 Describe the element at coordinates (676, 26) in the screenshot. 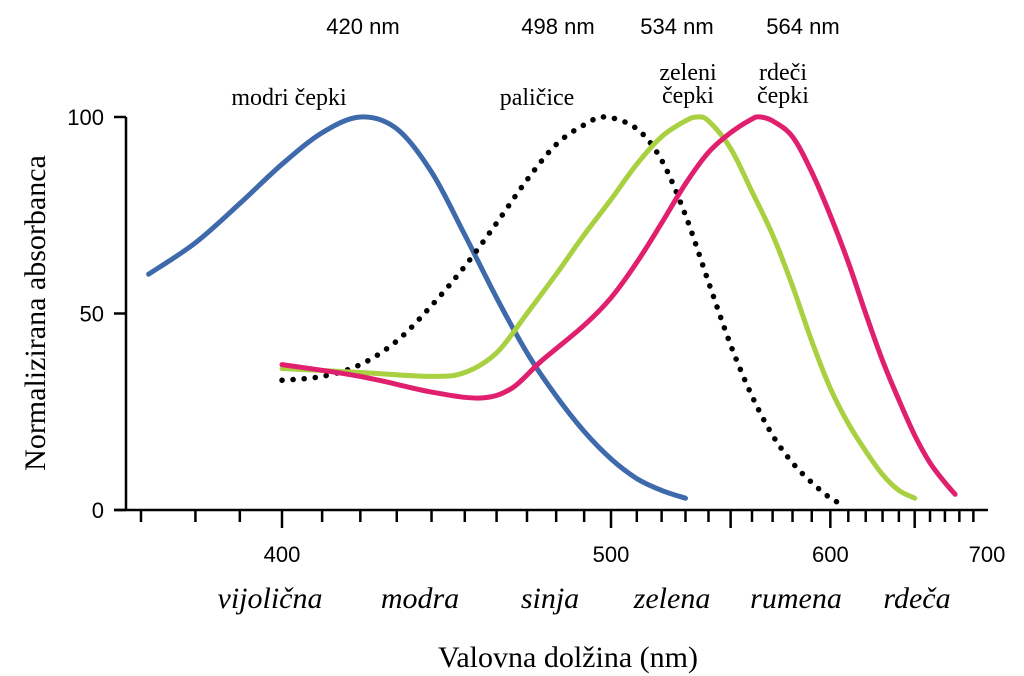

I see `peak-wavelength-label: 534 nm` at that location.